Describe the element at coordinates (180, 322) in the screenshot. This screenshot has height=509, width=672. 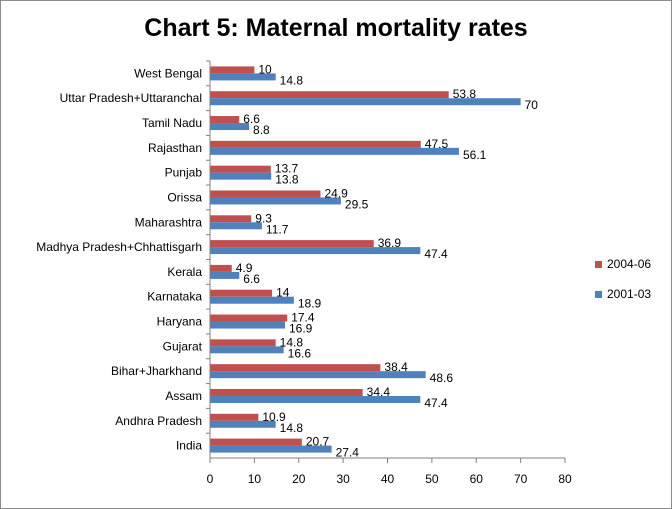
I see `category-label-haryana: Haryana` at that location.